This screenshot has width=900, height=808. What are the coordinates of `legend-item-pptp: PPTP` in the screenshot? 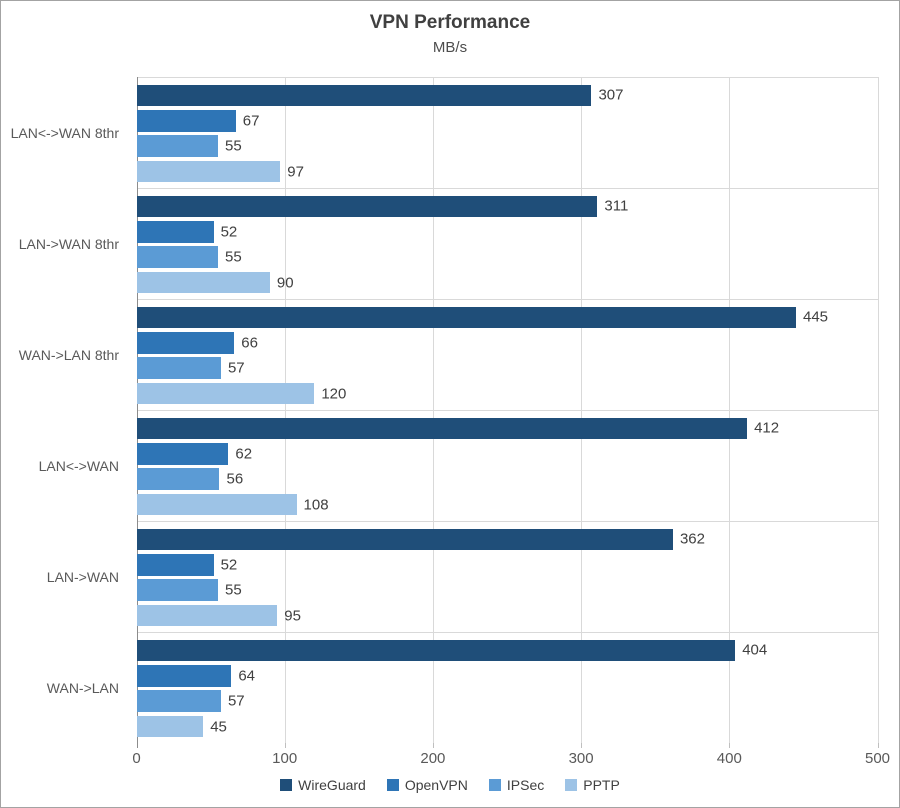 It's located at (592, 785).